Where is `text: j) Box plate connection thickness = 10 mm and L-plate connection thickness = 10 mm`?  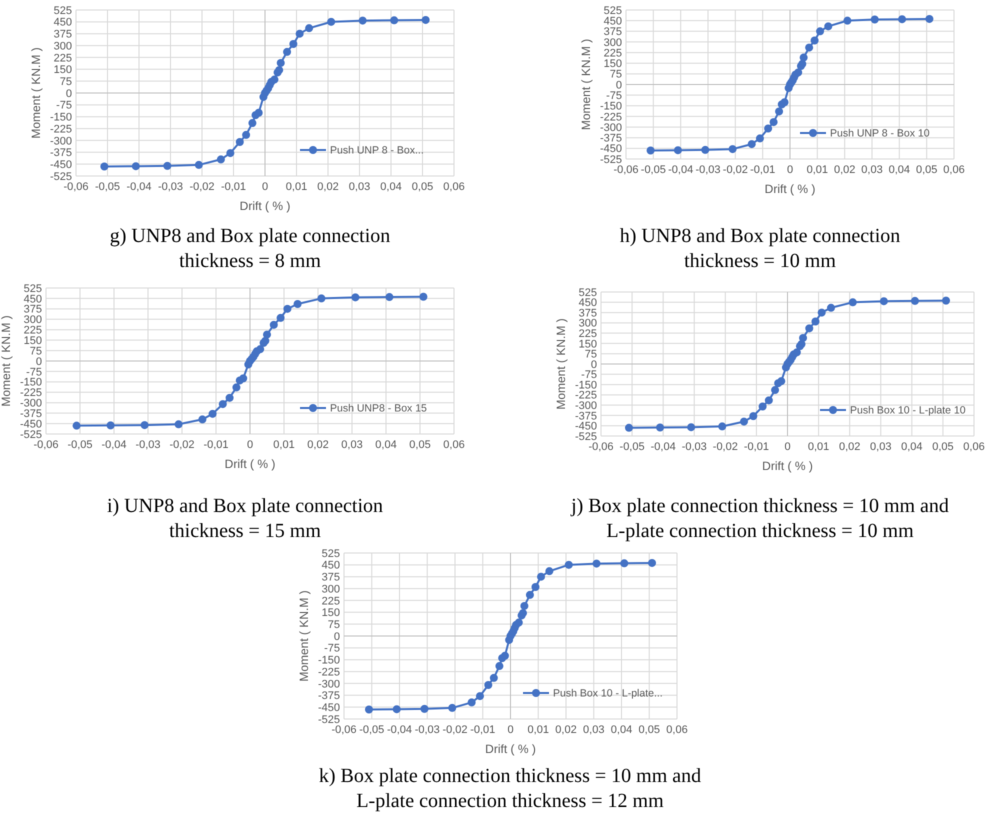 text: j) Box plate connection thickness = 10 mm and L-plate connection thickness = 10 mm is located at coordinates (759, 518).